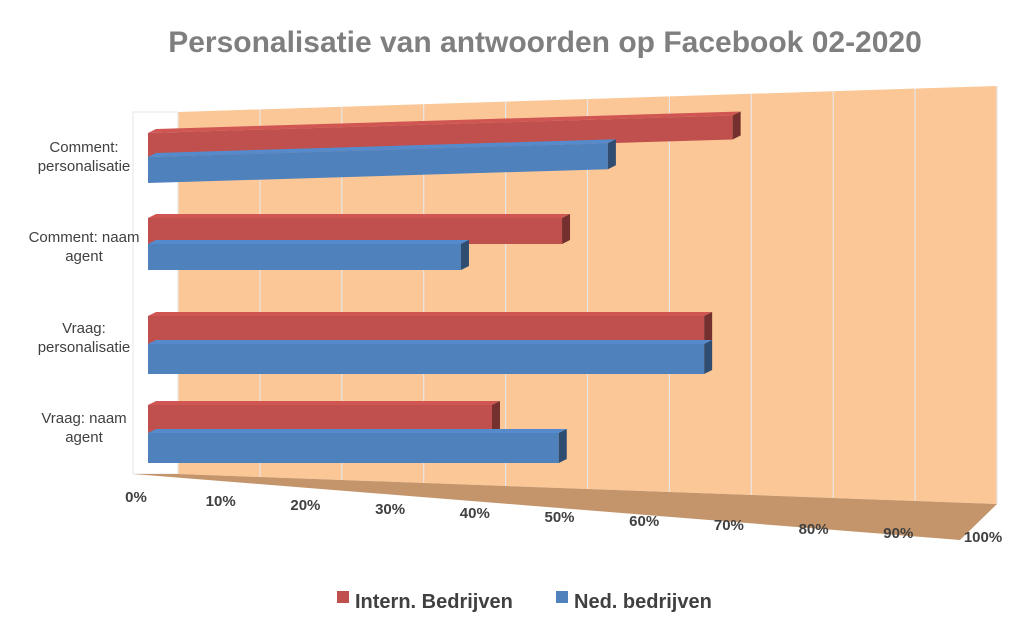  I want to click on category-label-line: Vraag:, so click(84, 328).